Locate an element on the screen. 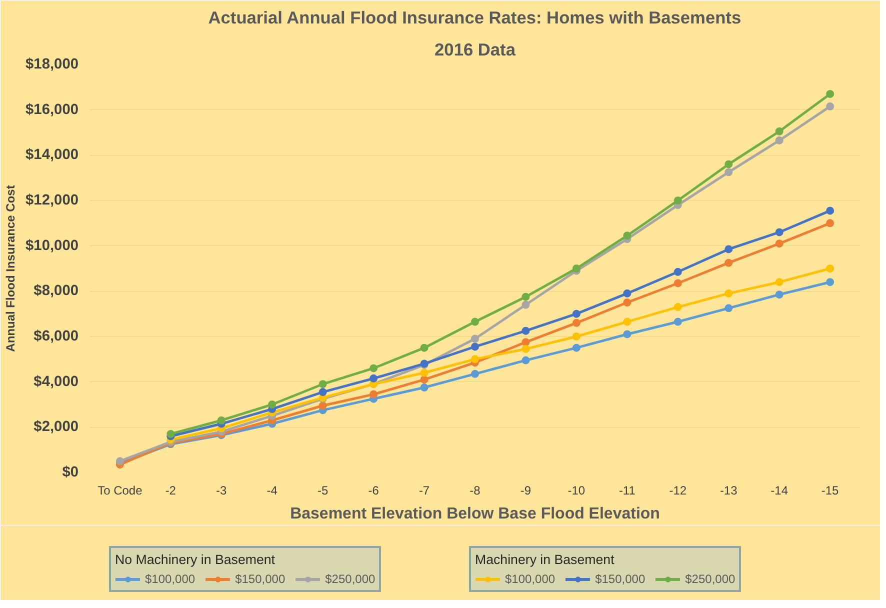 The height and width of the screenshot is (608, 886). x-tick-label: -10 is located at coordinates (577, 491).